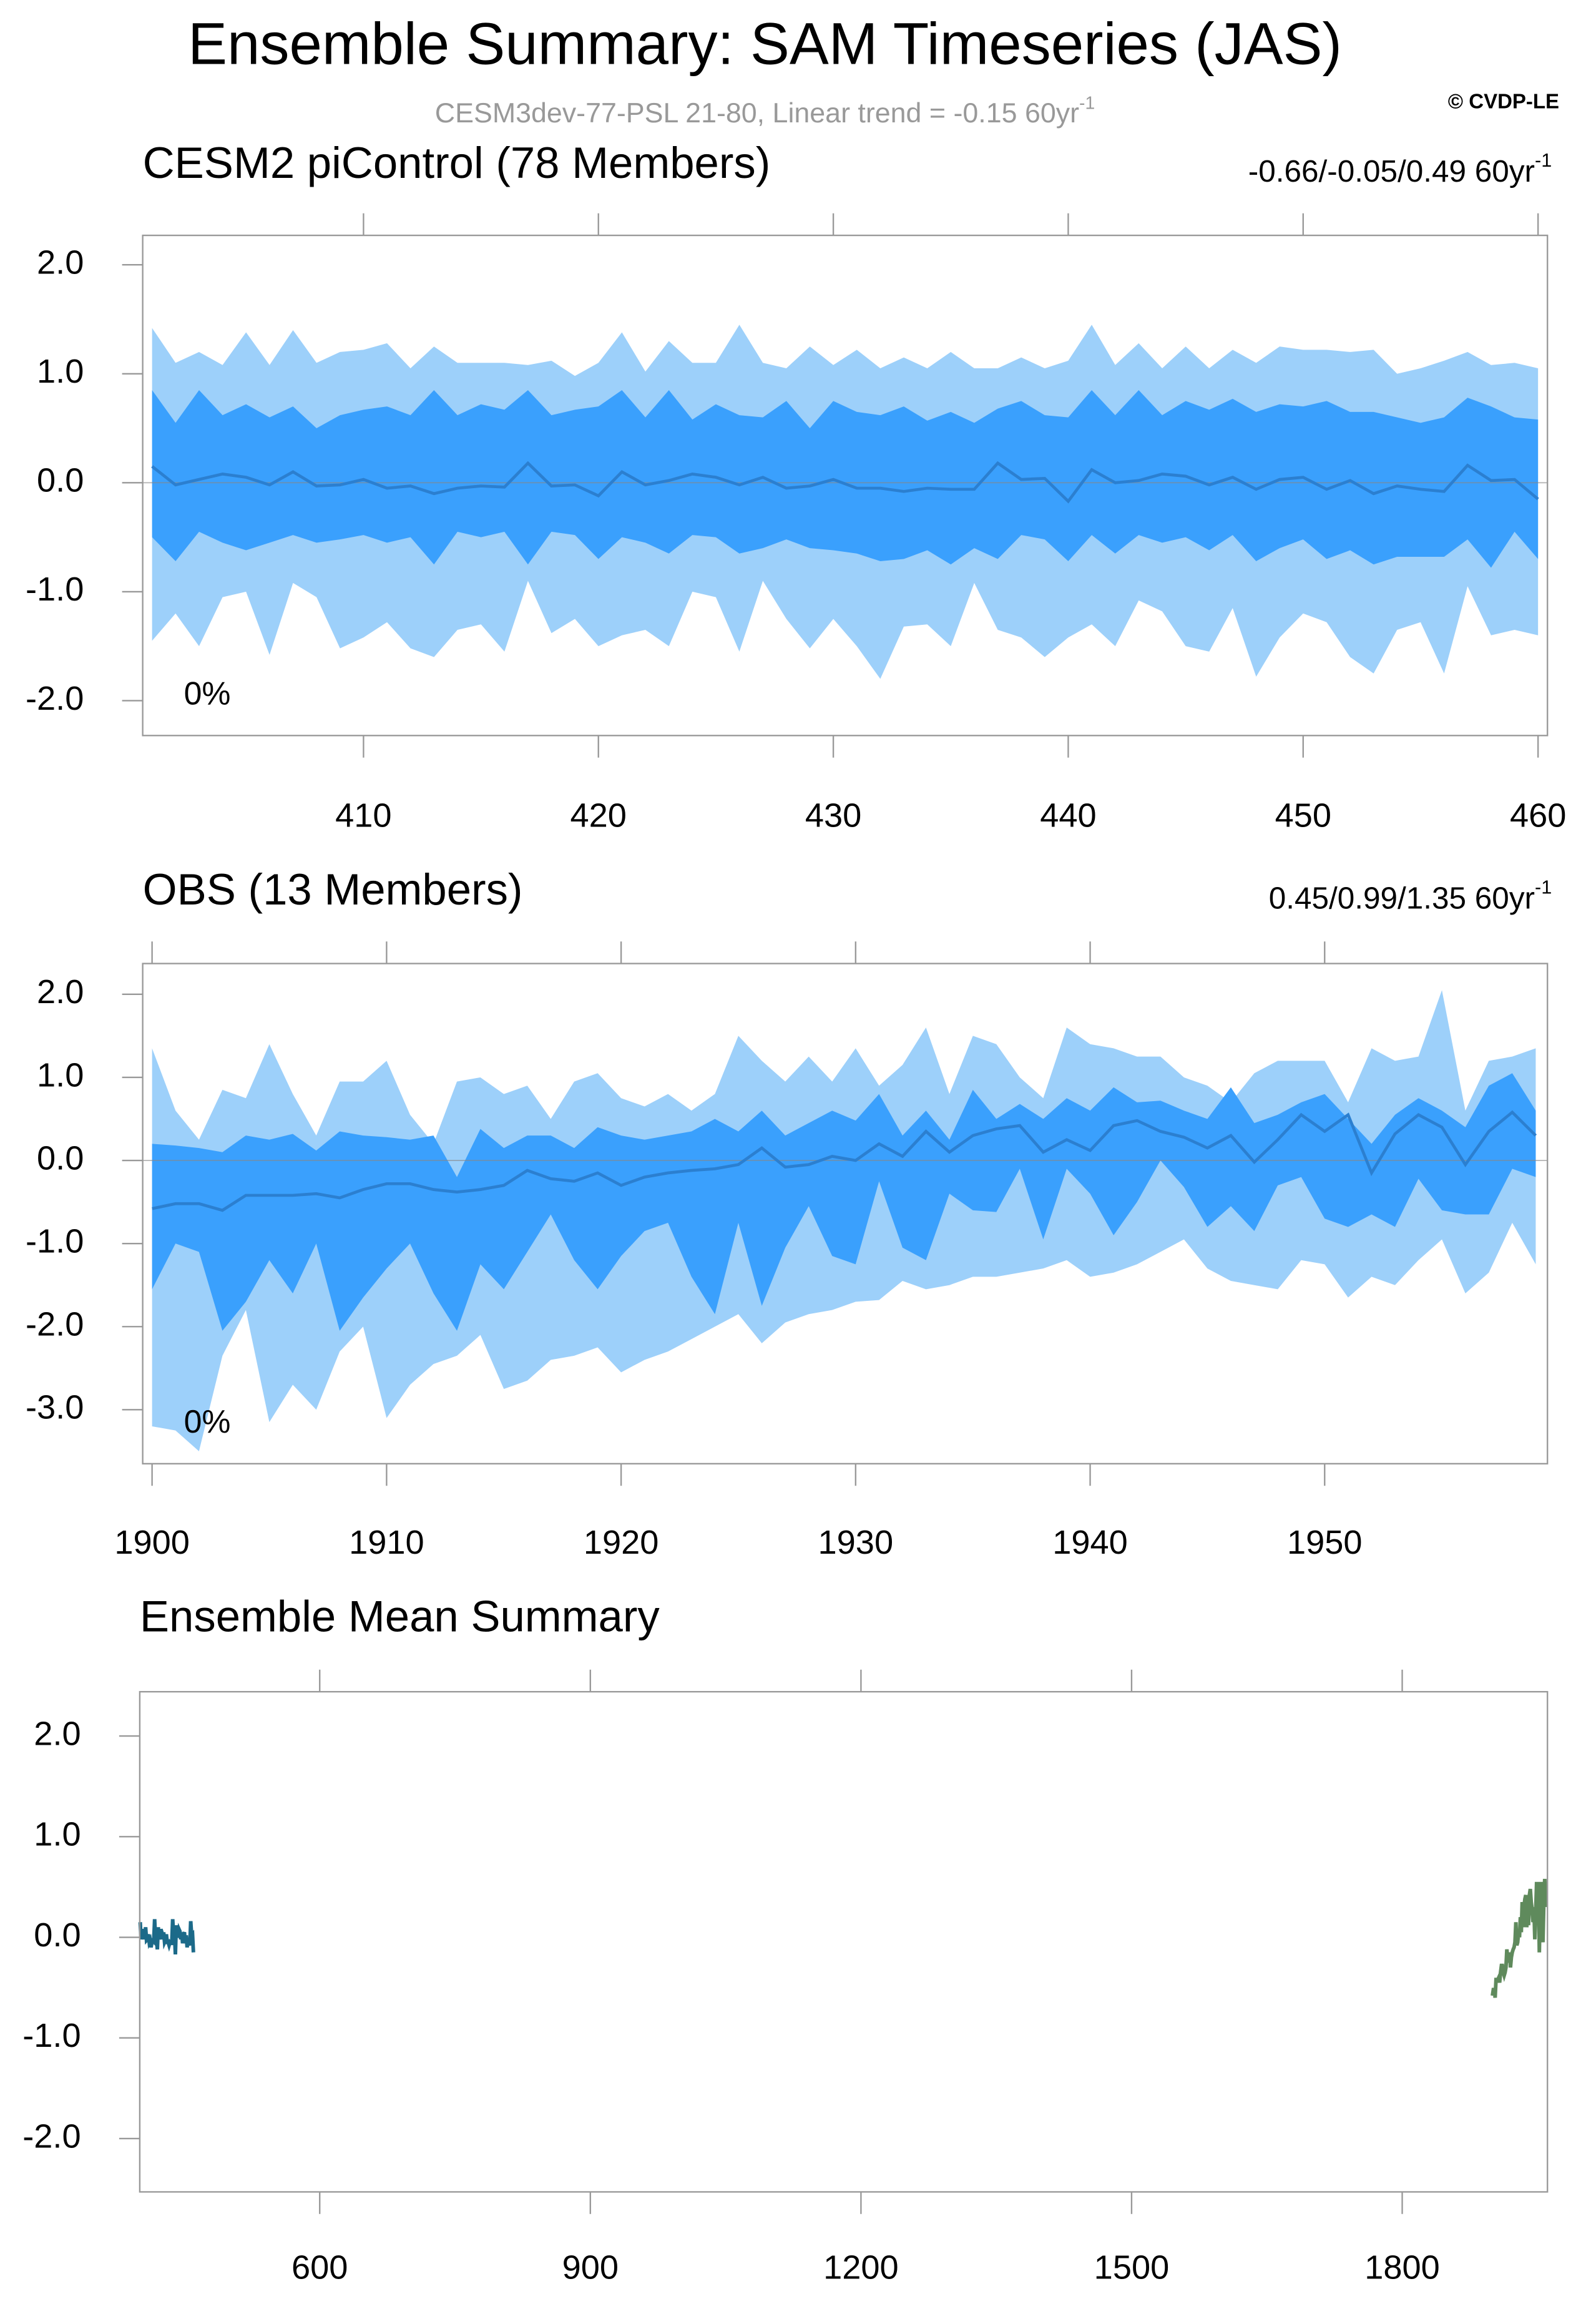 The image size is (1596, 2314). Describe the element at coordinates (363, 816) in the screenshot. I see `x-tick-label: 410` at that location.